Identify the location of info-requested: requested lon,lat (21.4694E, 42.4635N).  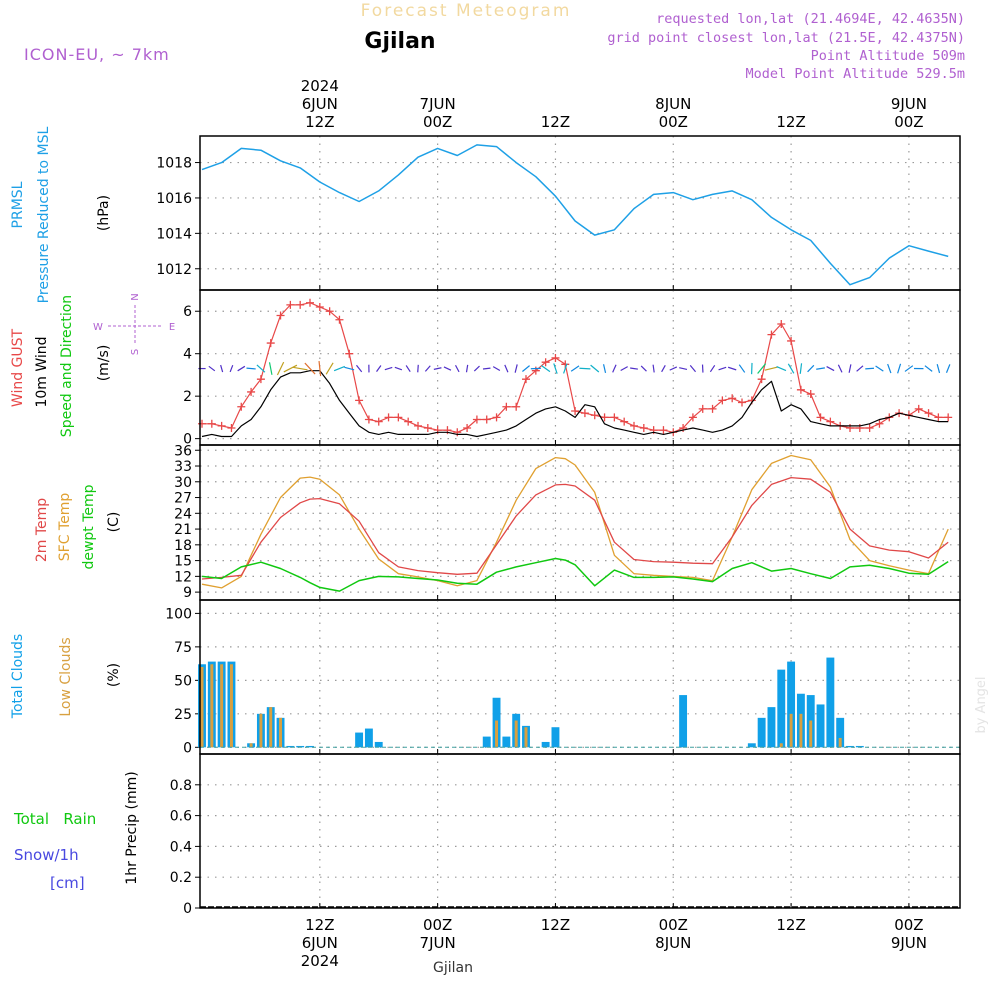
(810, 19).